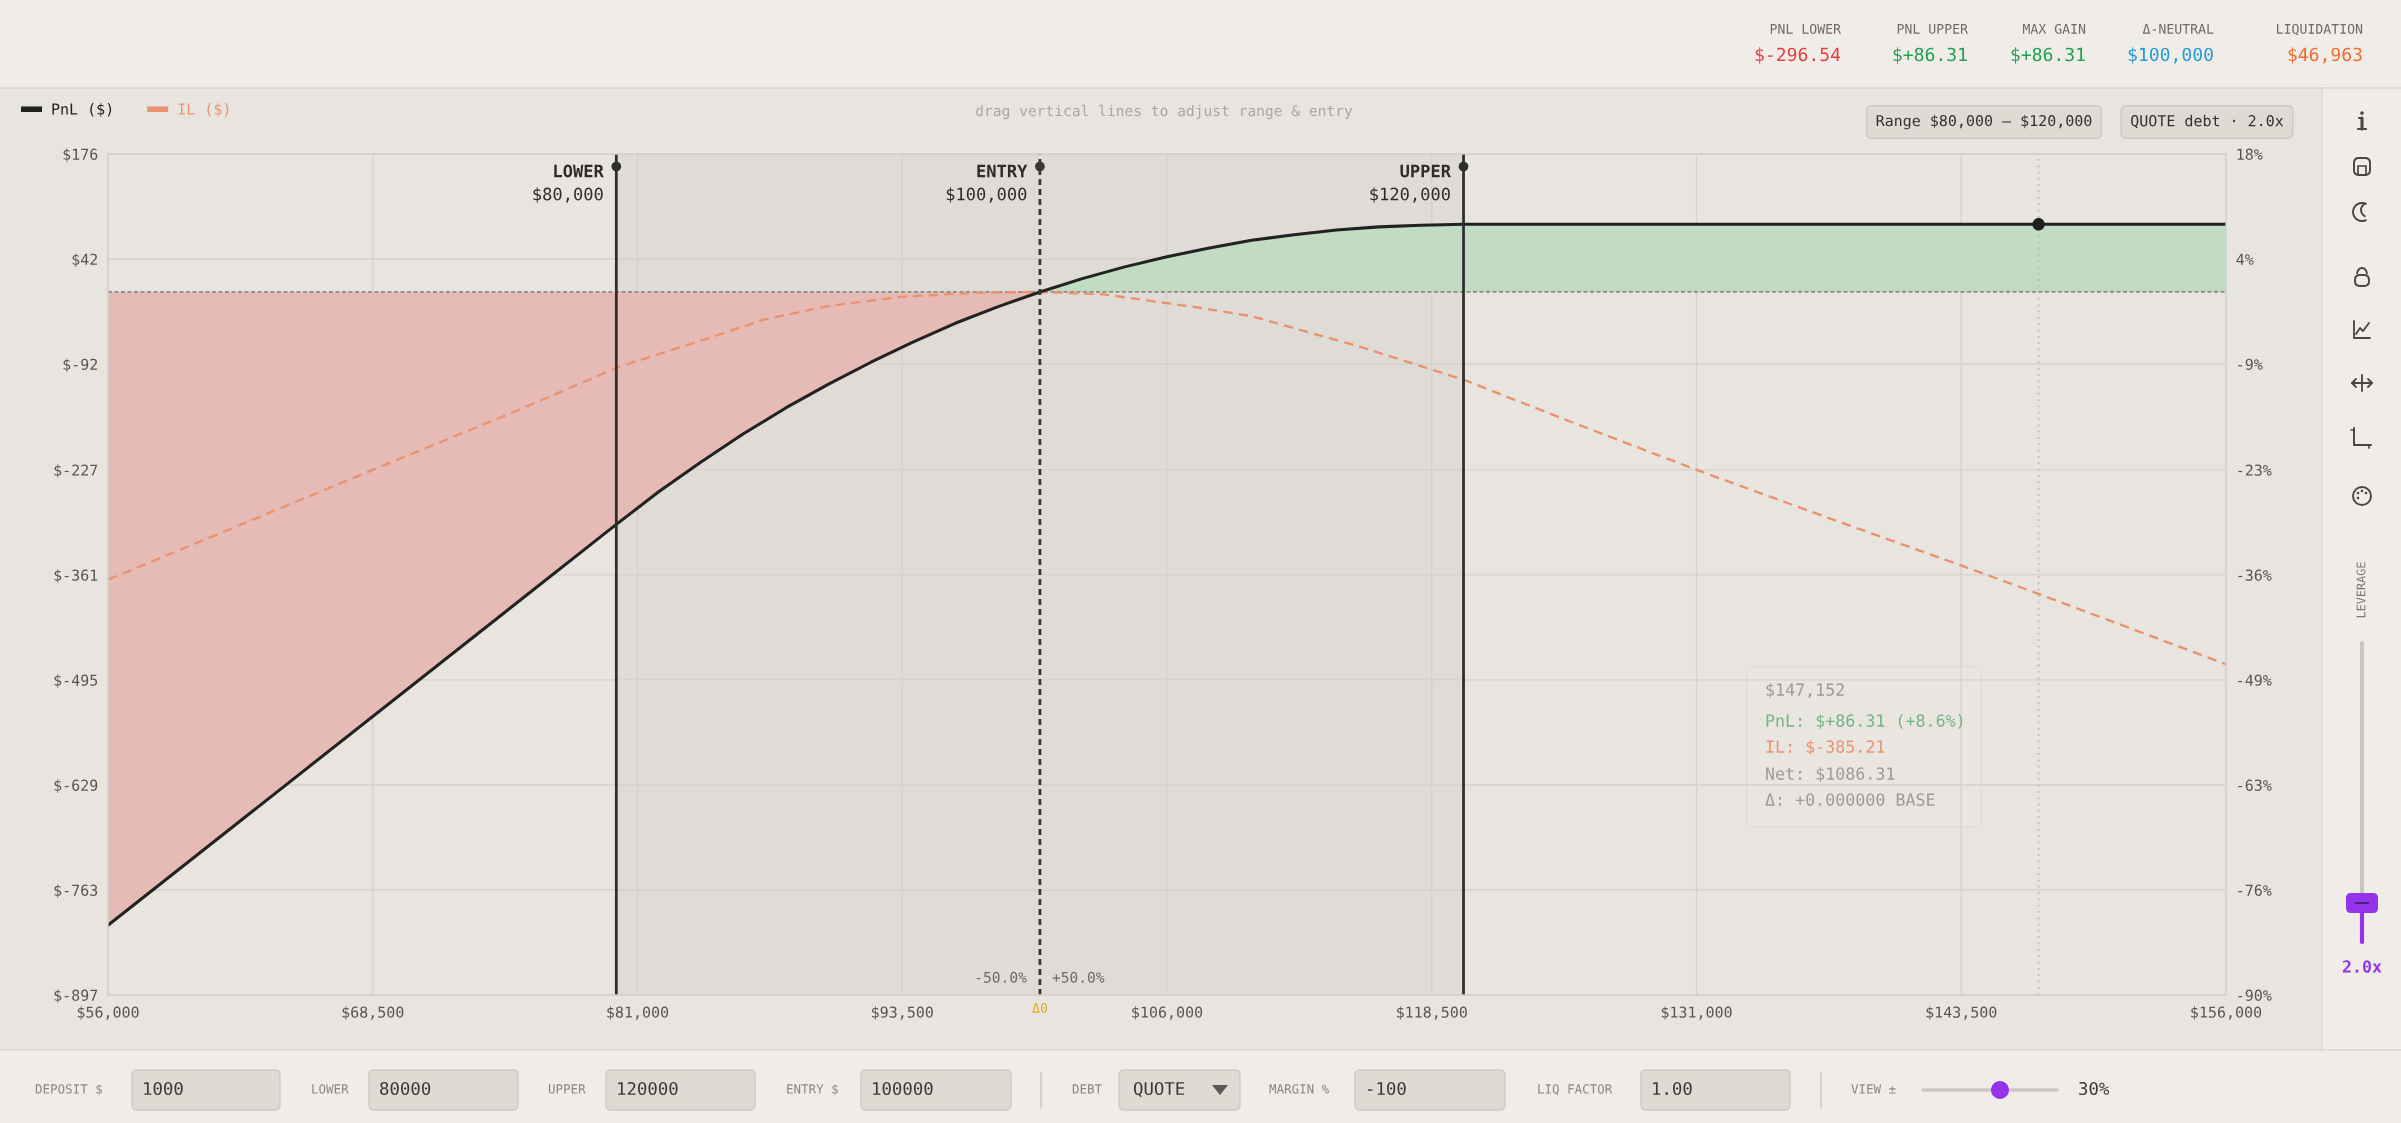  Describe the element at coordinates (2250, 364) in the screenshot. I see `y2-tick-label: -9%` at that location.